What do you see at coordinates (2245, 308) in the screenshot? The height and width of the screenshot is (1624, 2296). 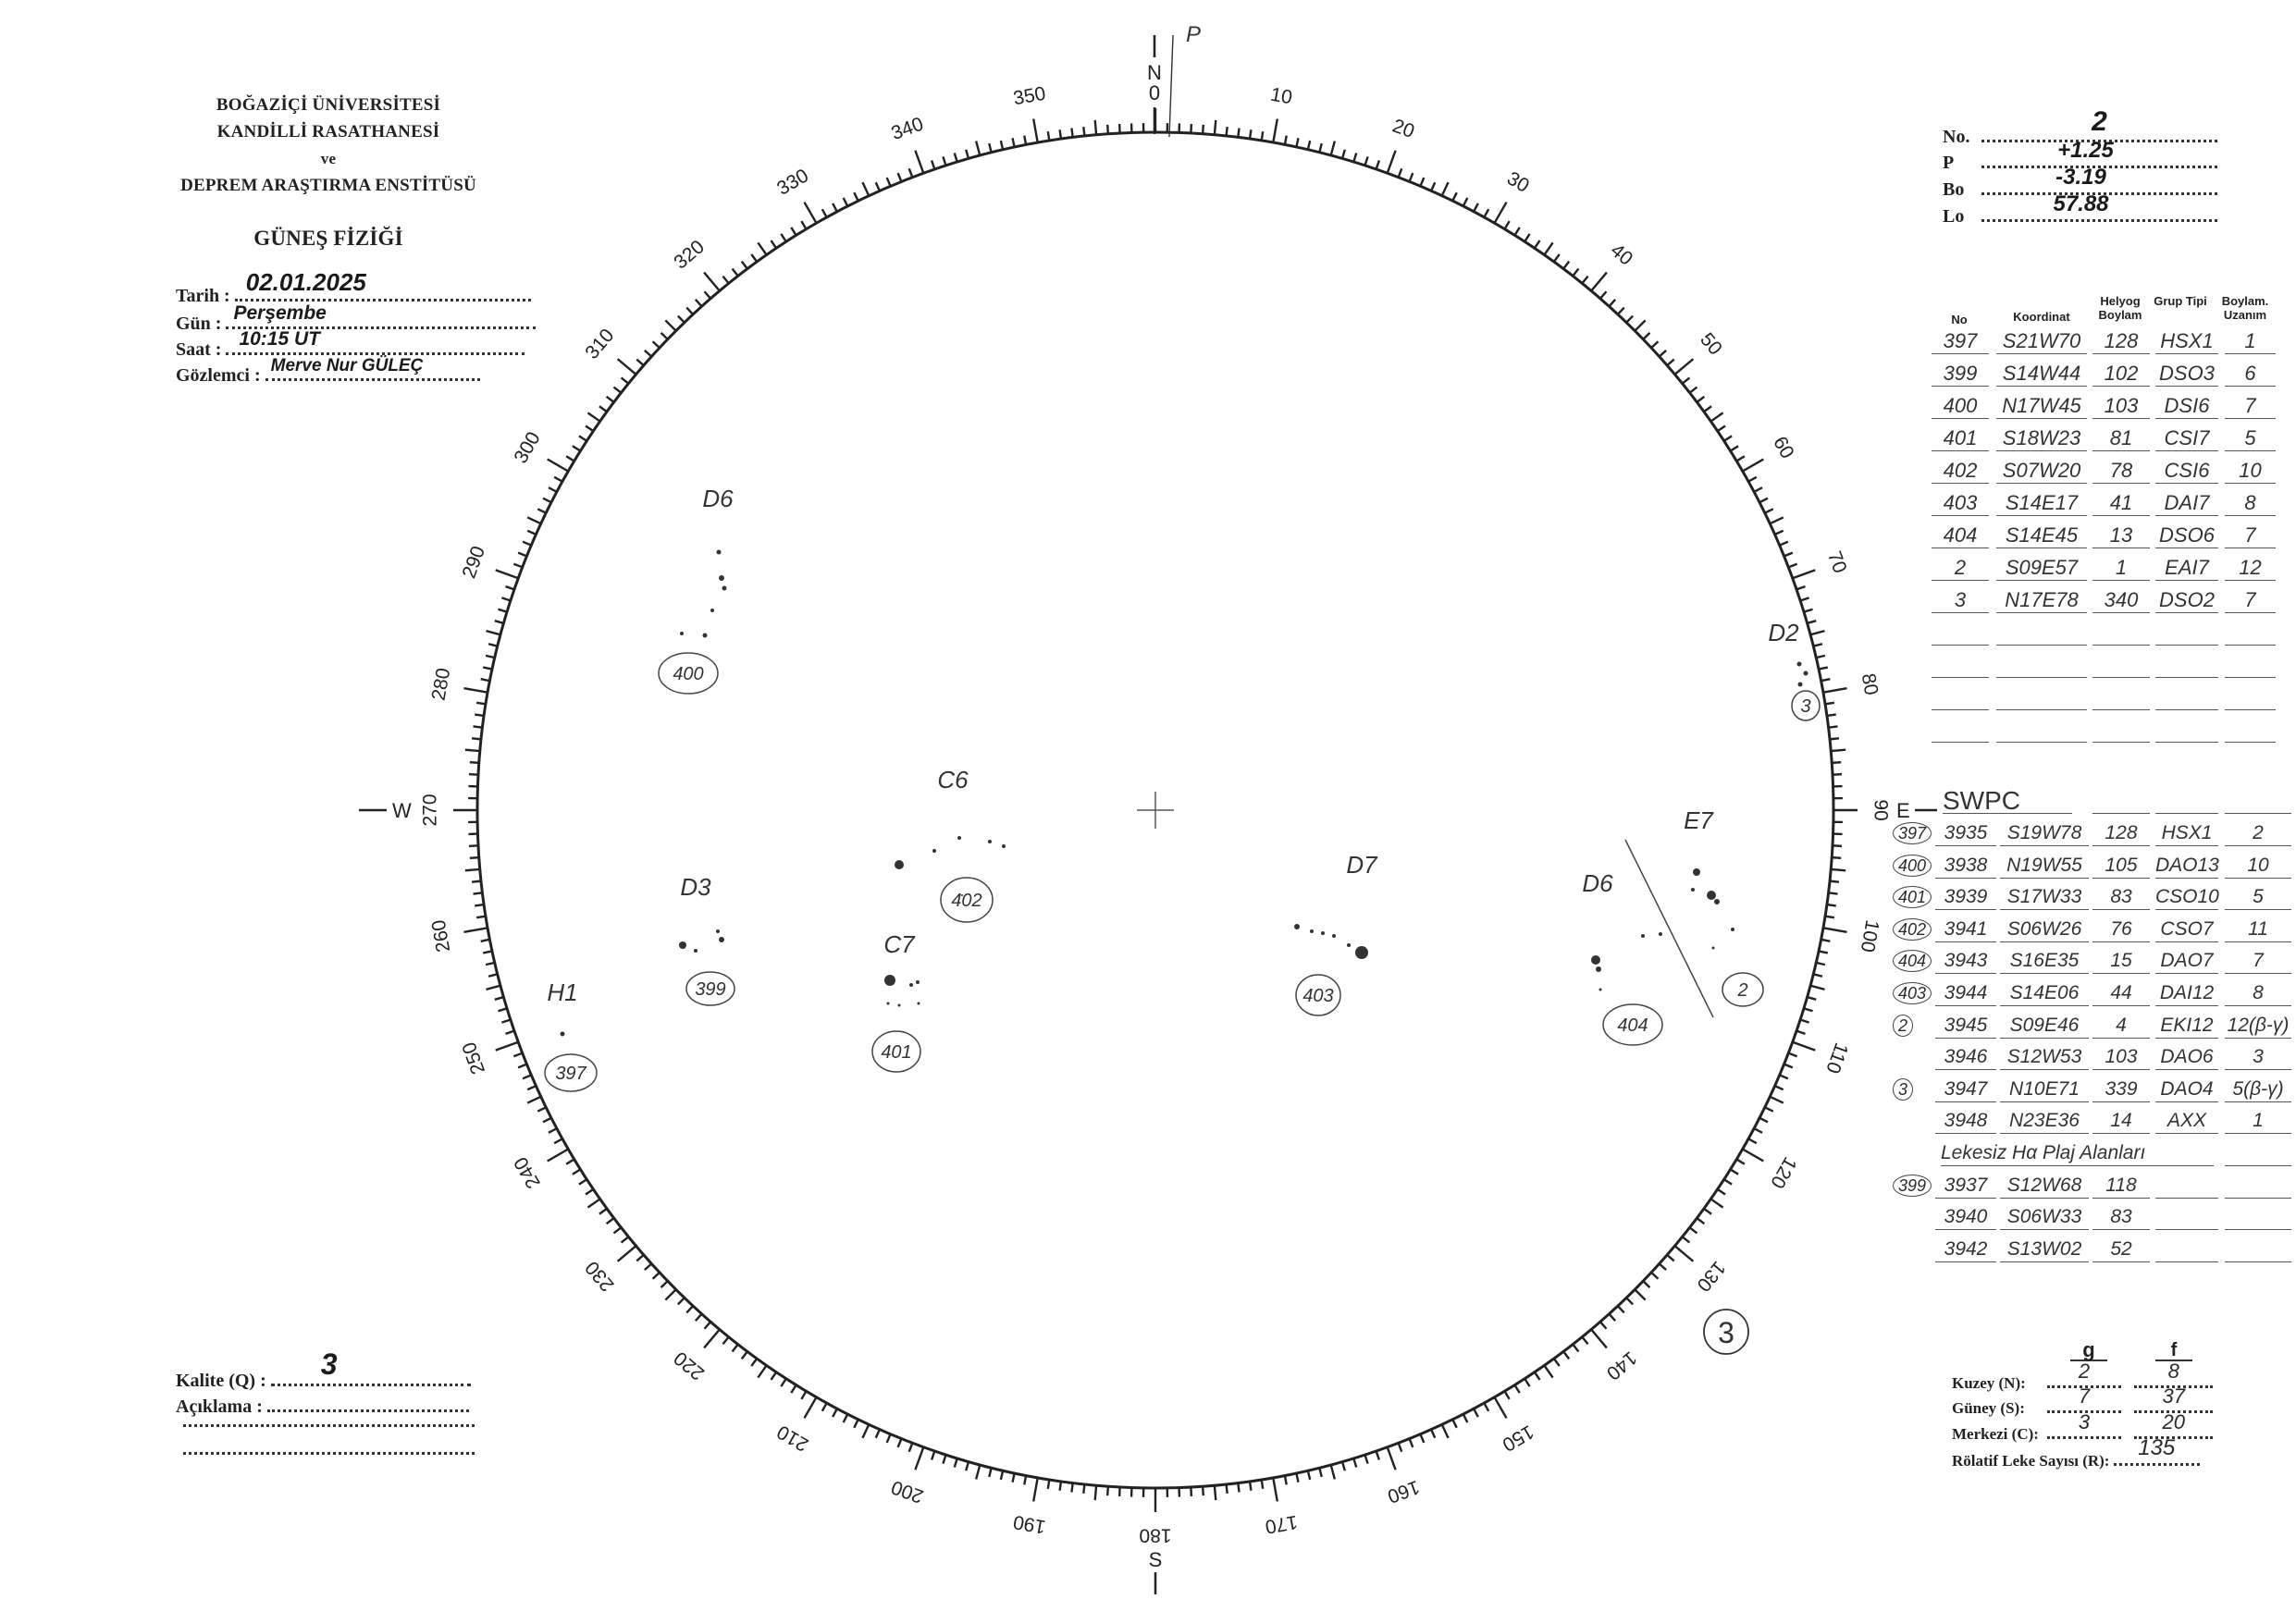 I see `table-header: Boylam. Uzanım` at bounding box center [2245, 308].